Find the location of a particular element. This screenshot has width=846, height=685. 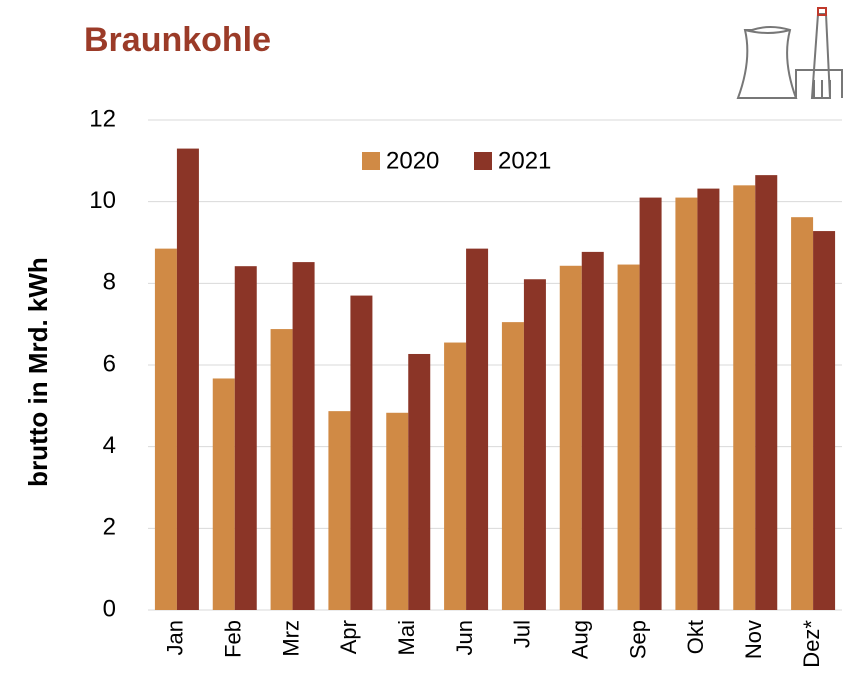

legend-label: 2021 is located at coordinates (524, 160).